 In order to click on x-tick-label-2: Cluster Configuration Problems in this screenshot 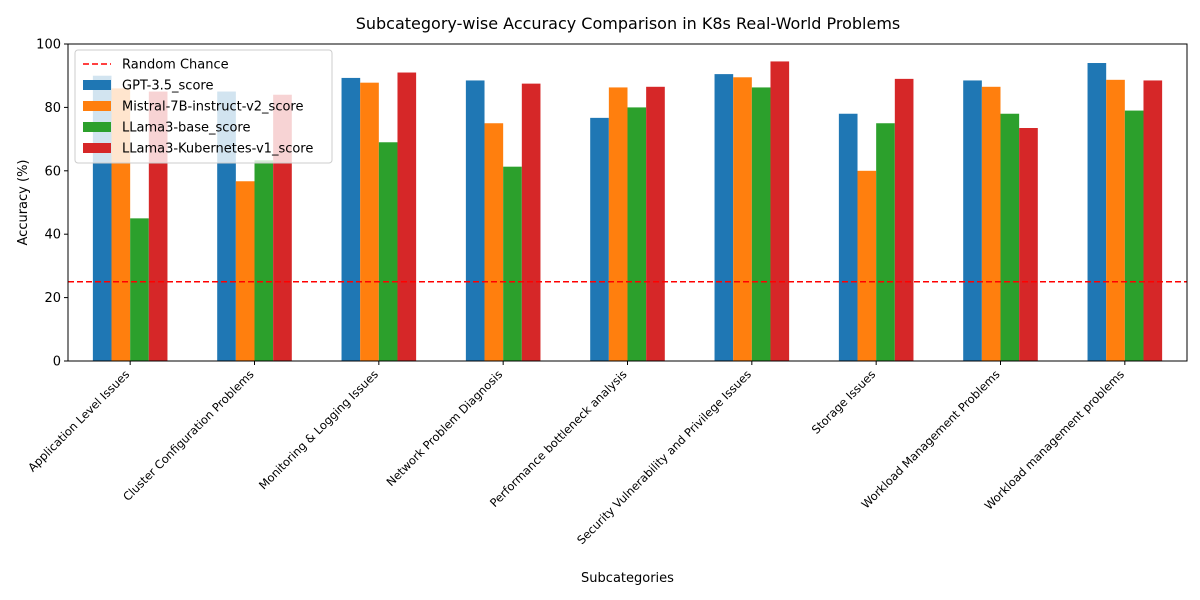, I will do `click(188, 435)`.